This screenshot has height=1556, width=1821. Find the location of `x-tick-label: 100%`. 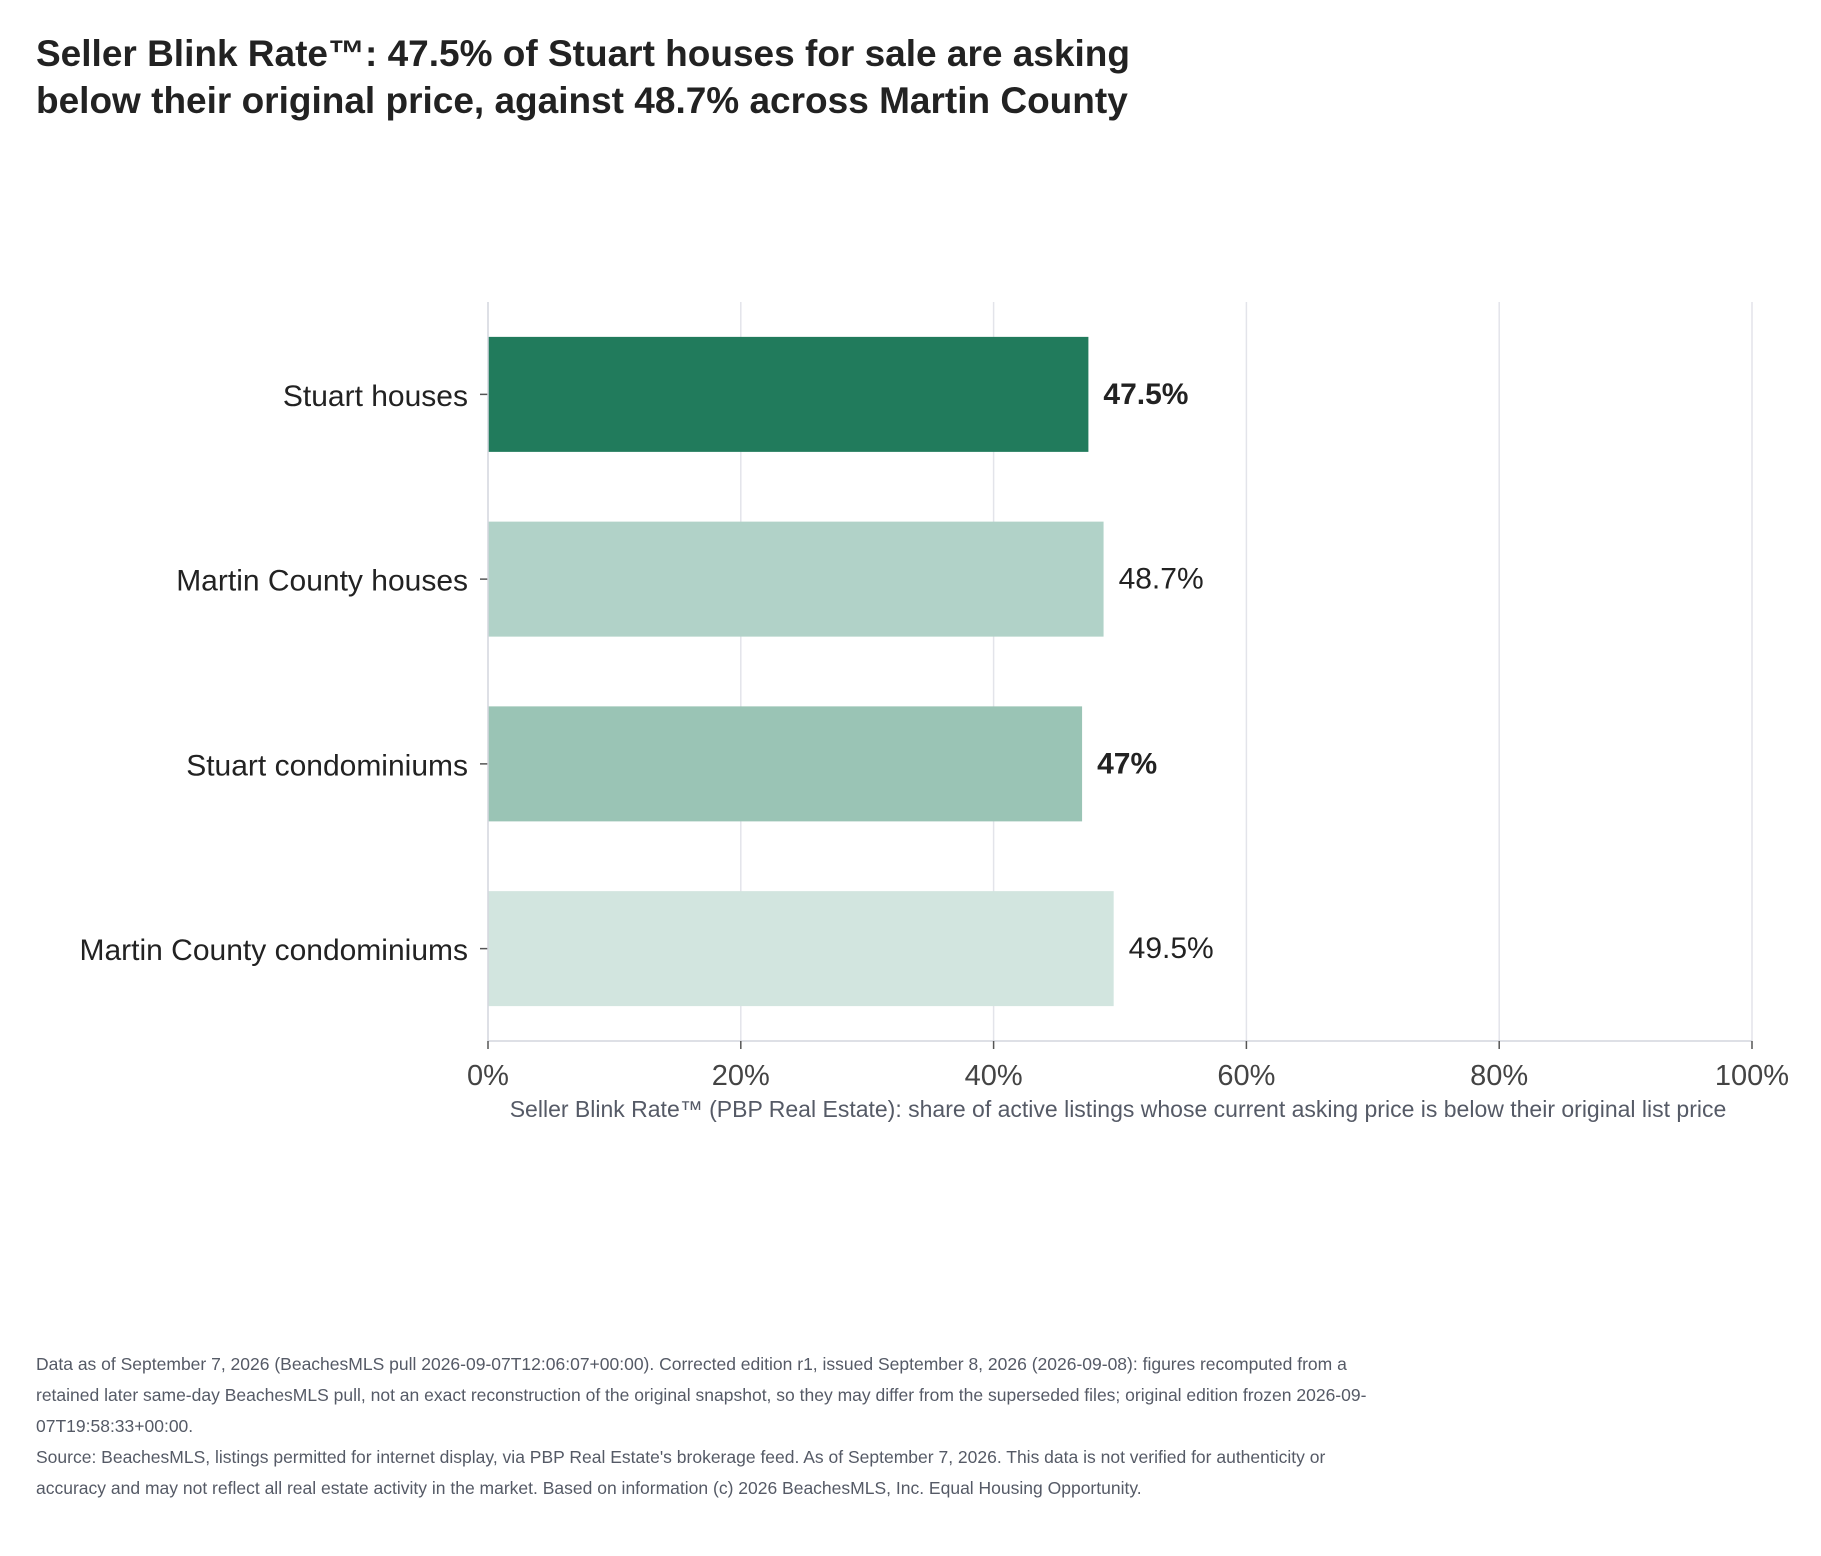

x-tick-label: 100% is located at coordinates (1752, 1076).